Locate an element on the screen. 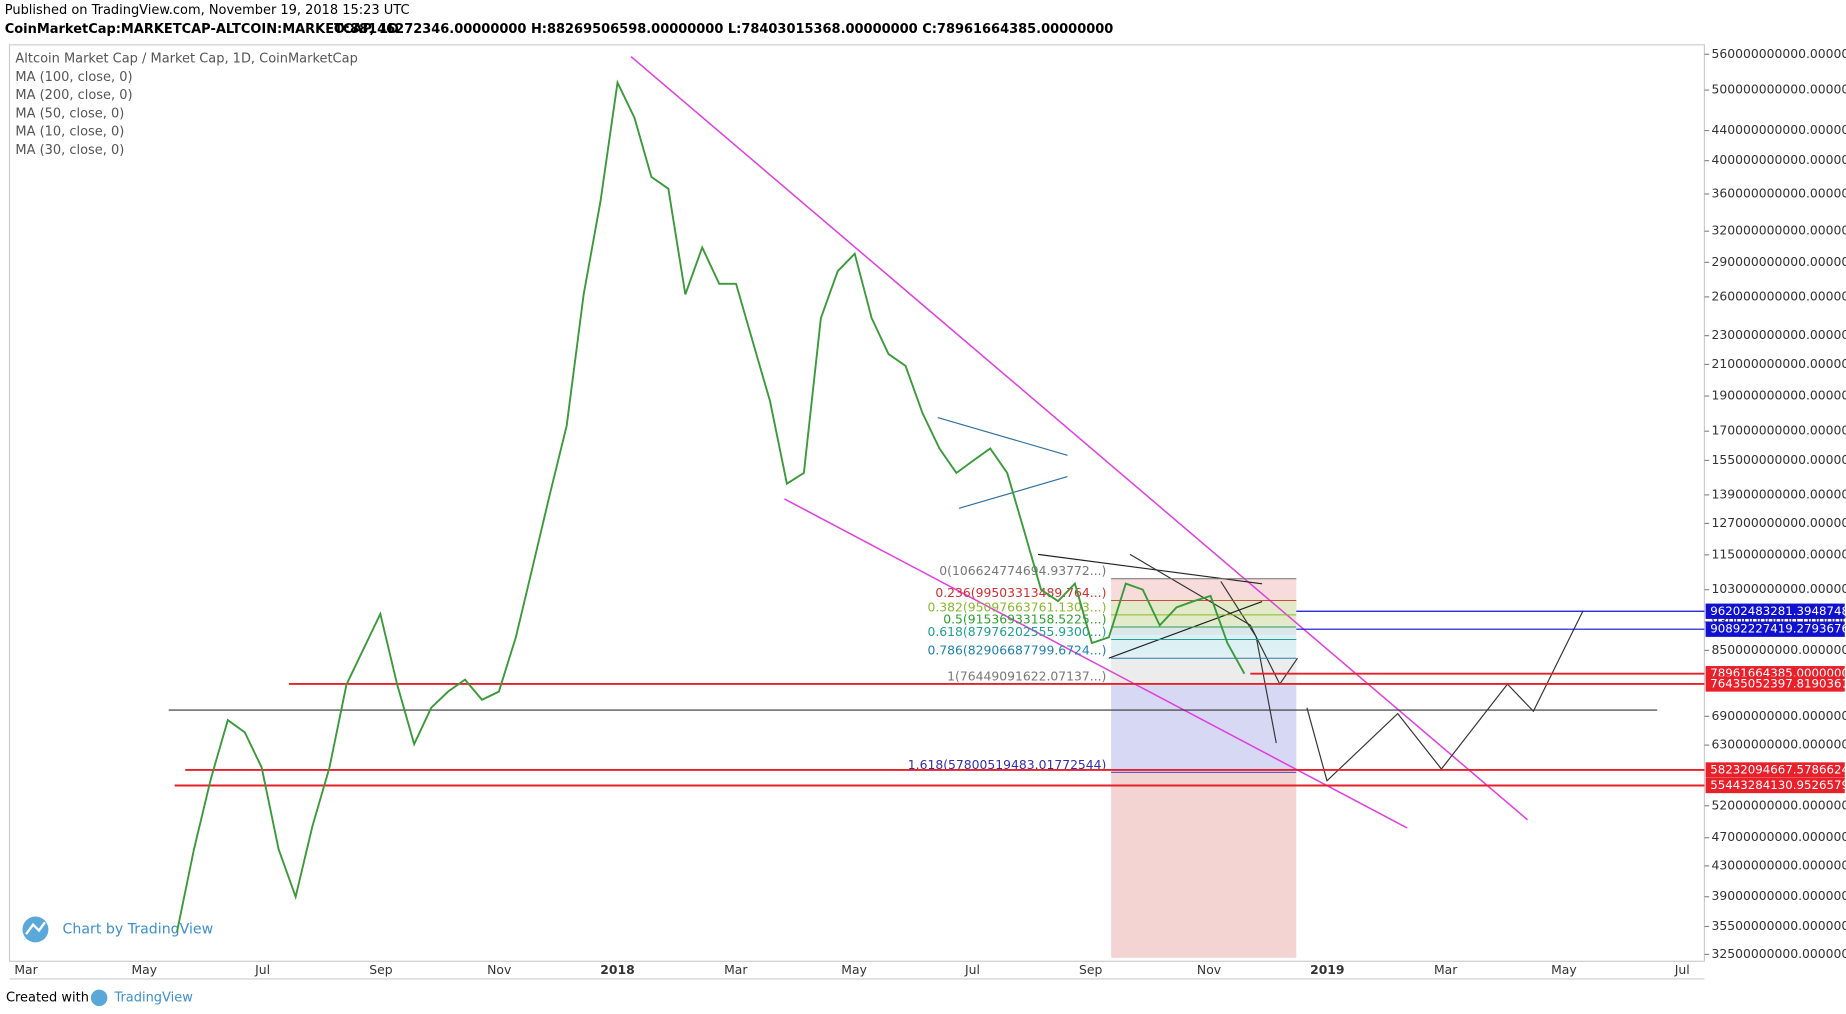 The image size is (1846, 1014). price-label: 76435052397.81903616 is located at coordinates (1778, 683).